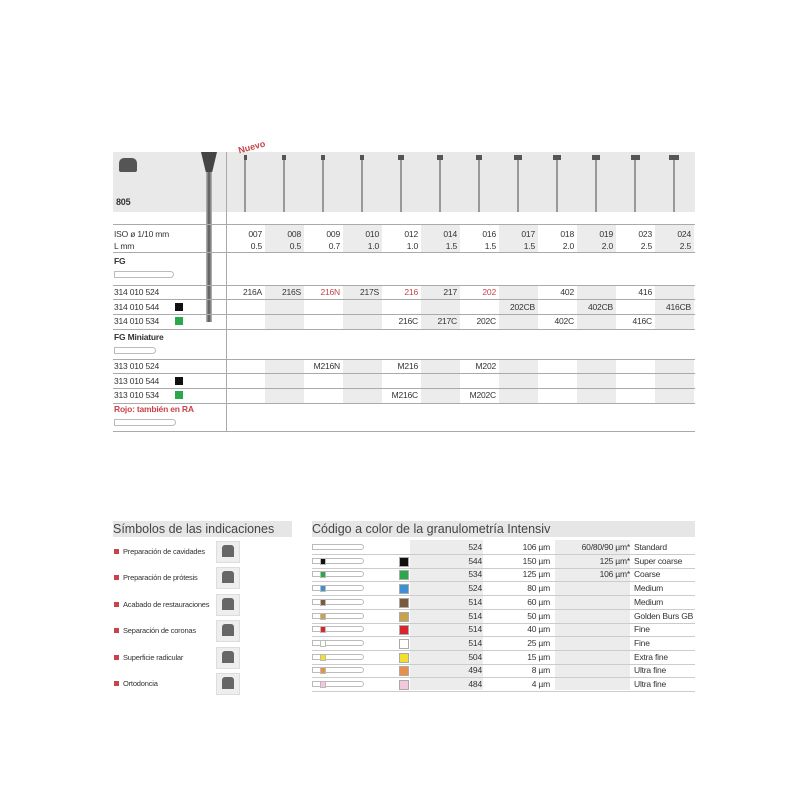 This screenshot has width=800, height=800. I want to click on iso-value: 012, so click(411, 234).